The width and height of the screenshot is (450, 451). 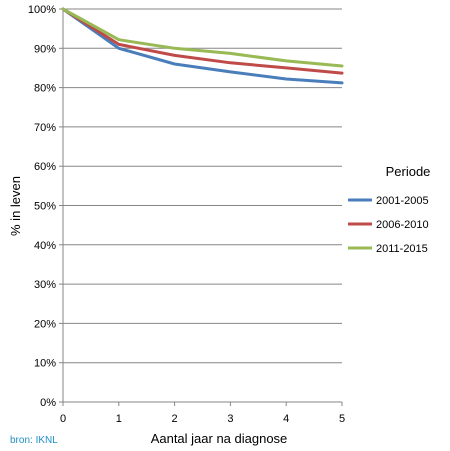 What do you see at coordinates (15, 206) in the screenshot?
I see `y-axis-title: % in leven` at bounding box center [15, 206].